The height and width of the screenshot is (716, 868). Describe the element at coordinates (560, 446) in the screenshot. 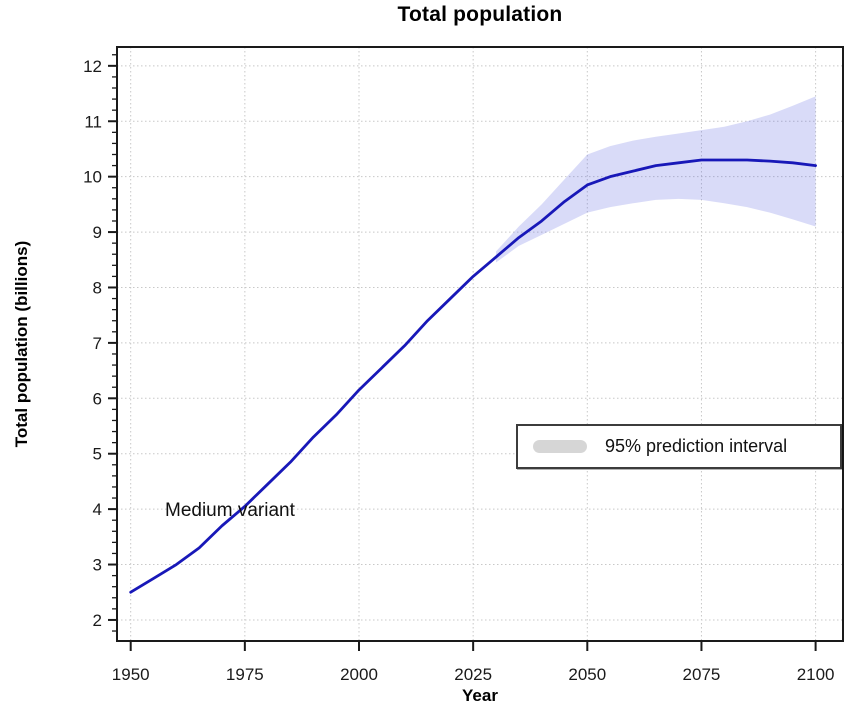

I see `prediction-interval-swatch-icon` at that location.